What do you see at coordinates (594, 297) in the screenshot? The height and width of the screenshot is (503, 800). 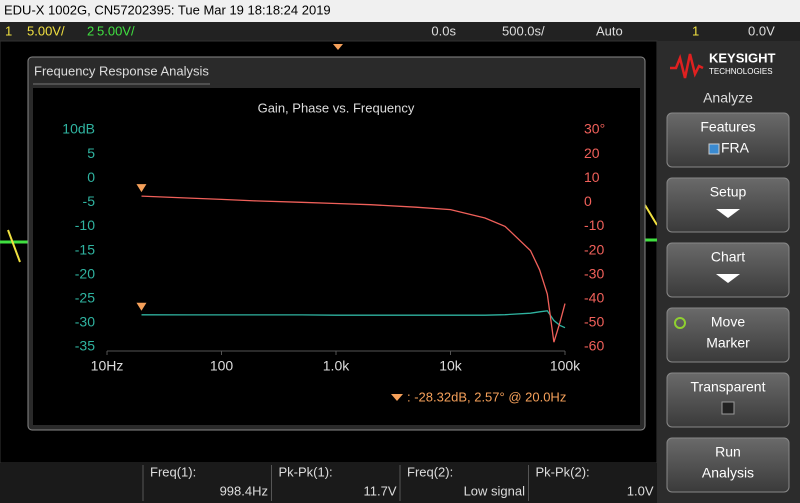 I see `y2-tick-label: -40` at bounding box center [594, 297].